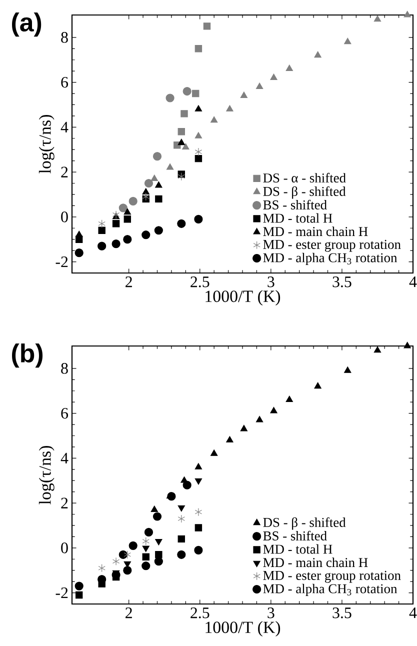  Describe the element at coordinates (332, 576) in the screenshot. I see `legend-label: MD - ester group rotation` at that location.